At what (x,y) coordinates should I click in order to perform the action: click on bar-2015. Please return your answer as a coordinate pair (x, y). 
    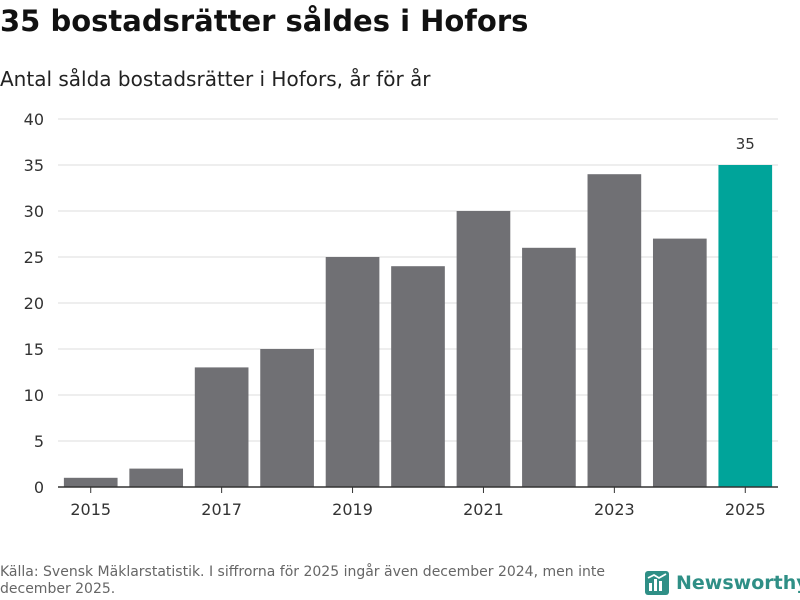
    Looking at the image, I should click on (90, 482).